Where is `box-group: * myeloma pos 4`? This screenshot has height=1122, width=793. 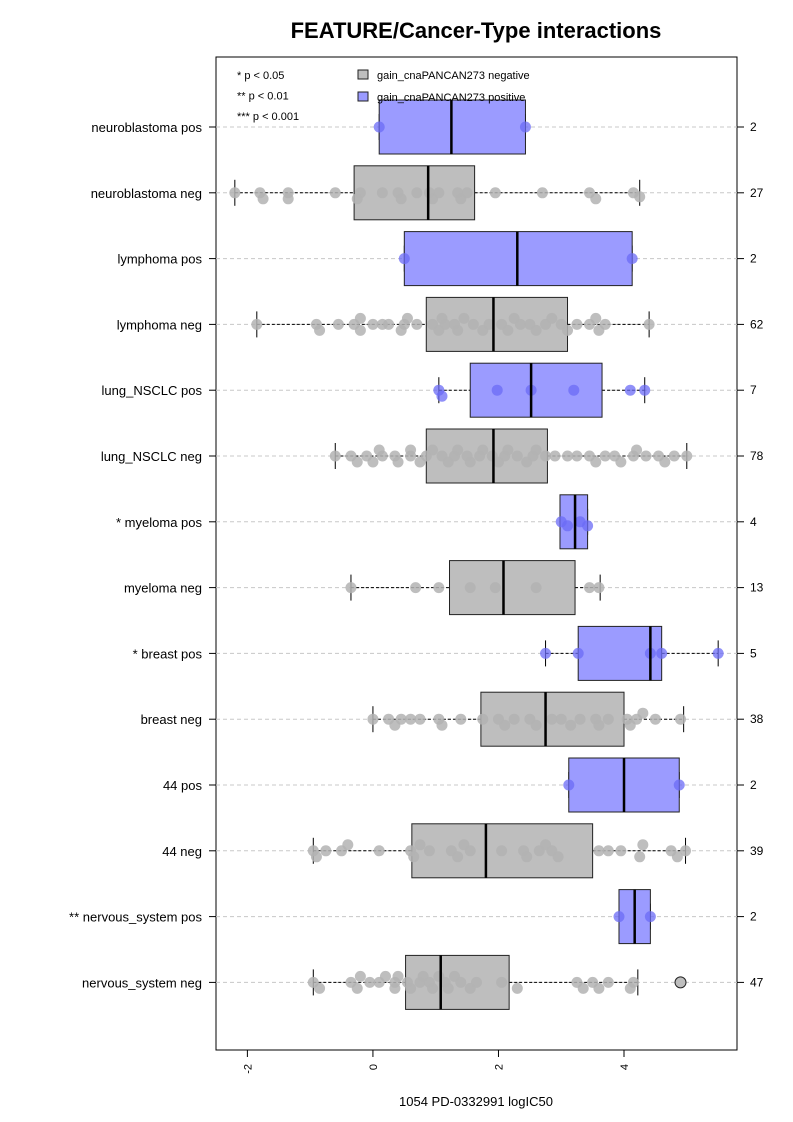 box-group: * myeloma pos 4 is located at coordinates (436, 522).